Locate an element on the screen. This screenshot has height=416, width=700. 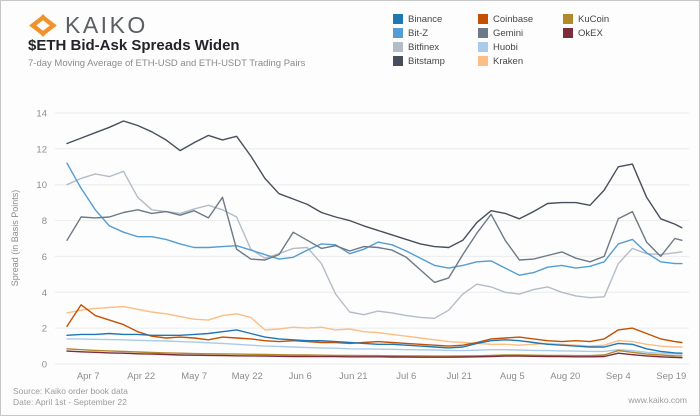
legend-label: Bitstamp is located at coordinates (426, 61).